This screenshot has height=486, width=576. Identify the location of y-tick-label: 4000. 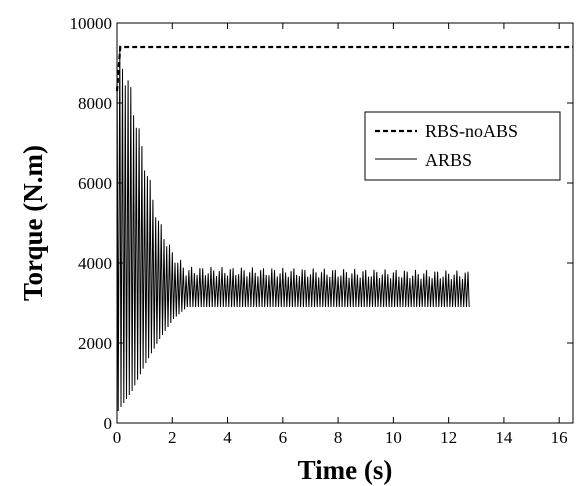
(95, 263).